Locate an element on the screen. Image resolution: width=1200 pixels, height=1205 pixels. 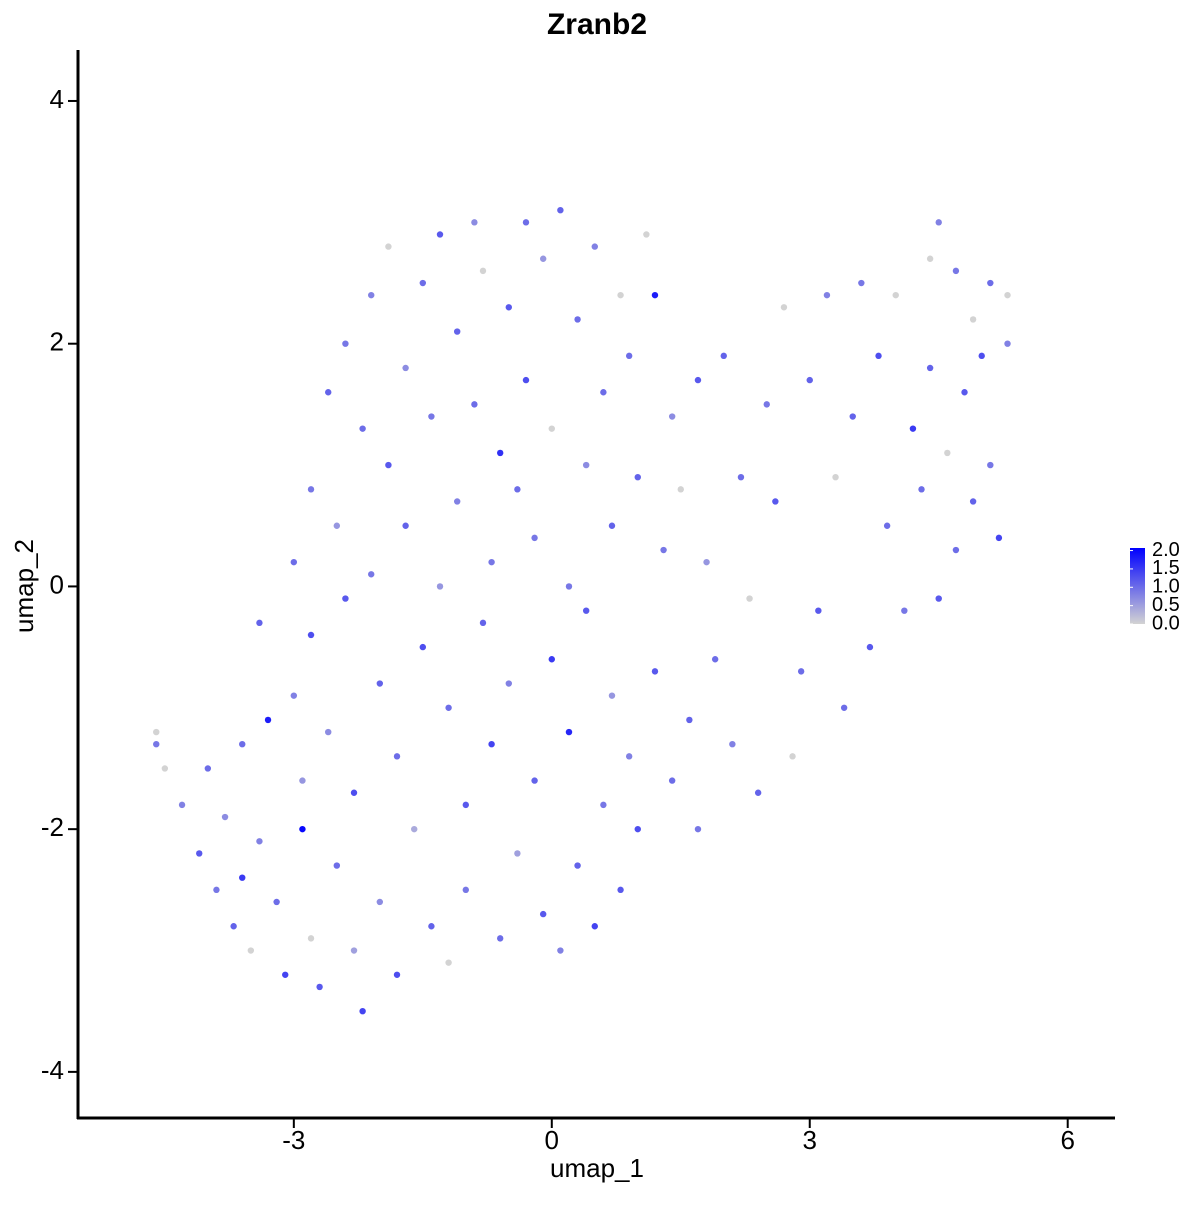
colorbar-label: 0.5 is located at coordinates (1166, 605).